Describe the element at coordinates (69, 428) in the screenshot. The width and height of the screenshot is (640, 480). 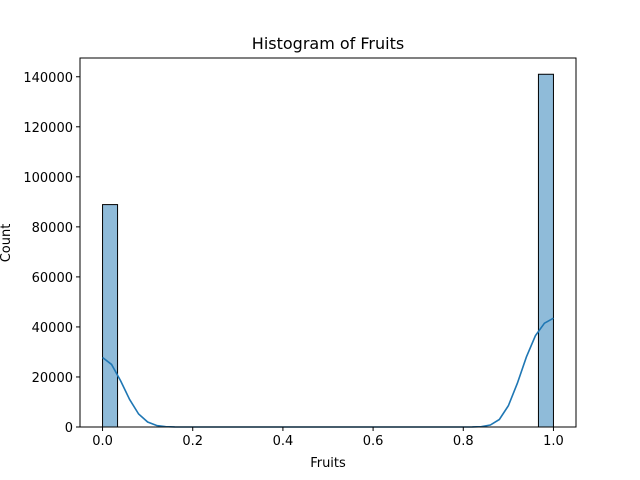
I see `y-tick-label: 0` at that location.